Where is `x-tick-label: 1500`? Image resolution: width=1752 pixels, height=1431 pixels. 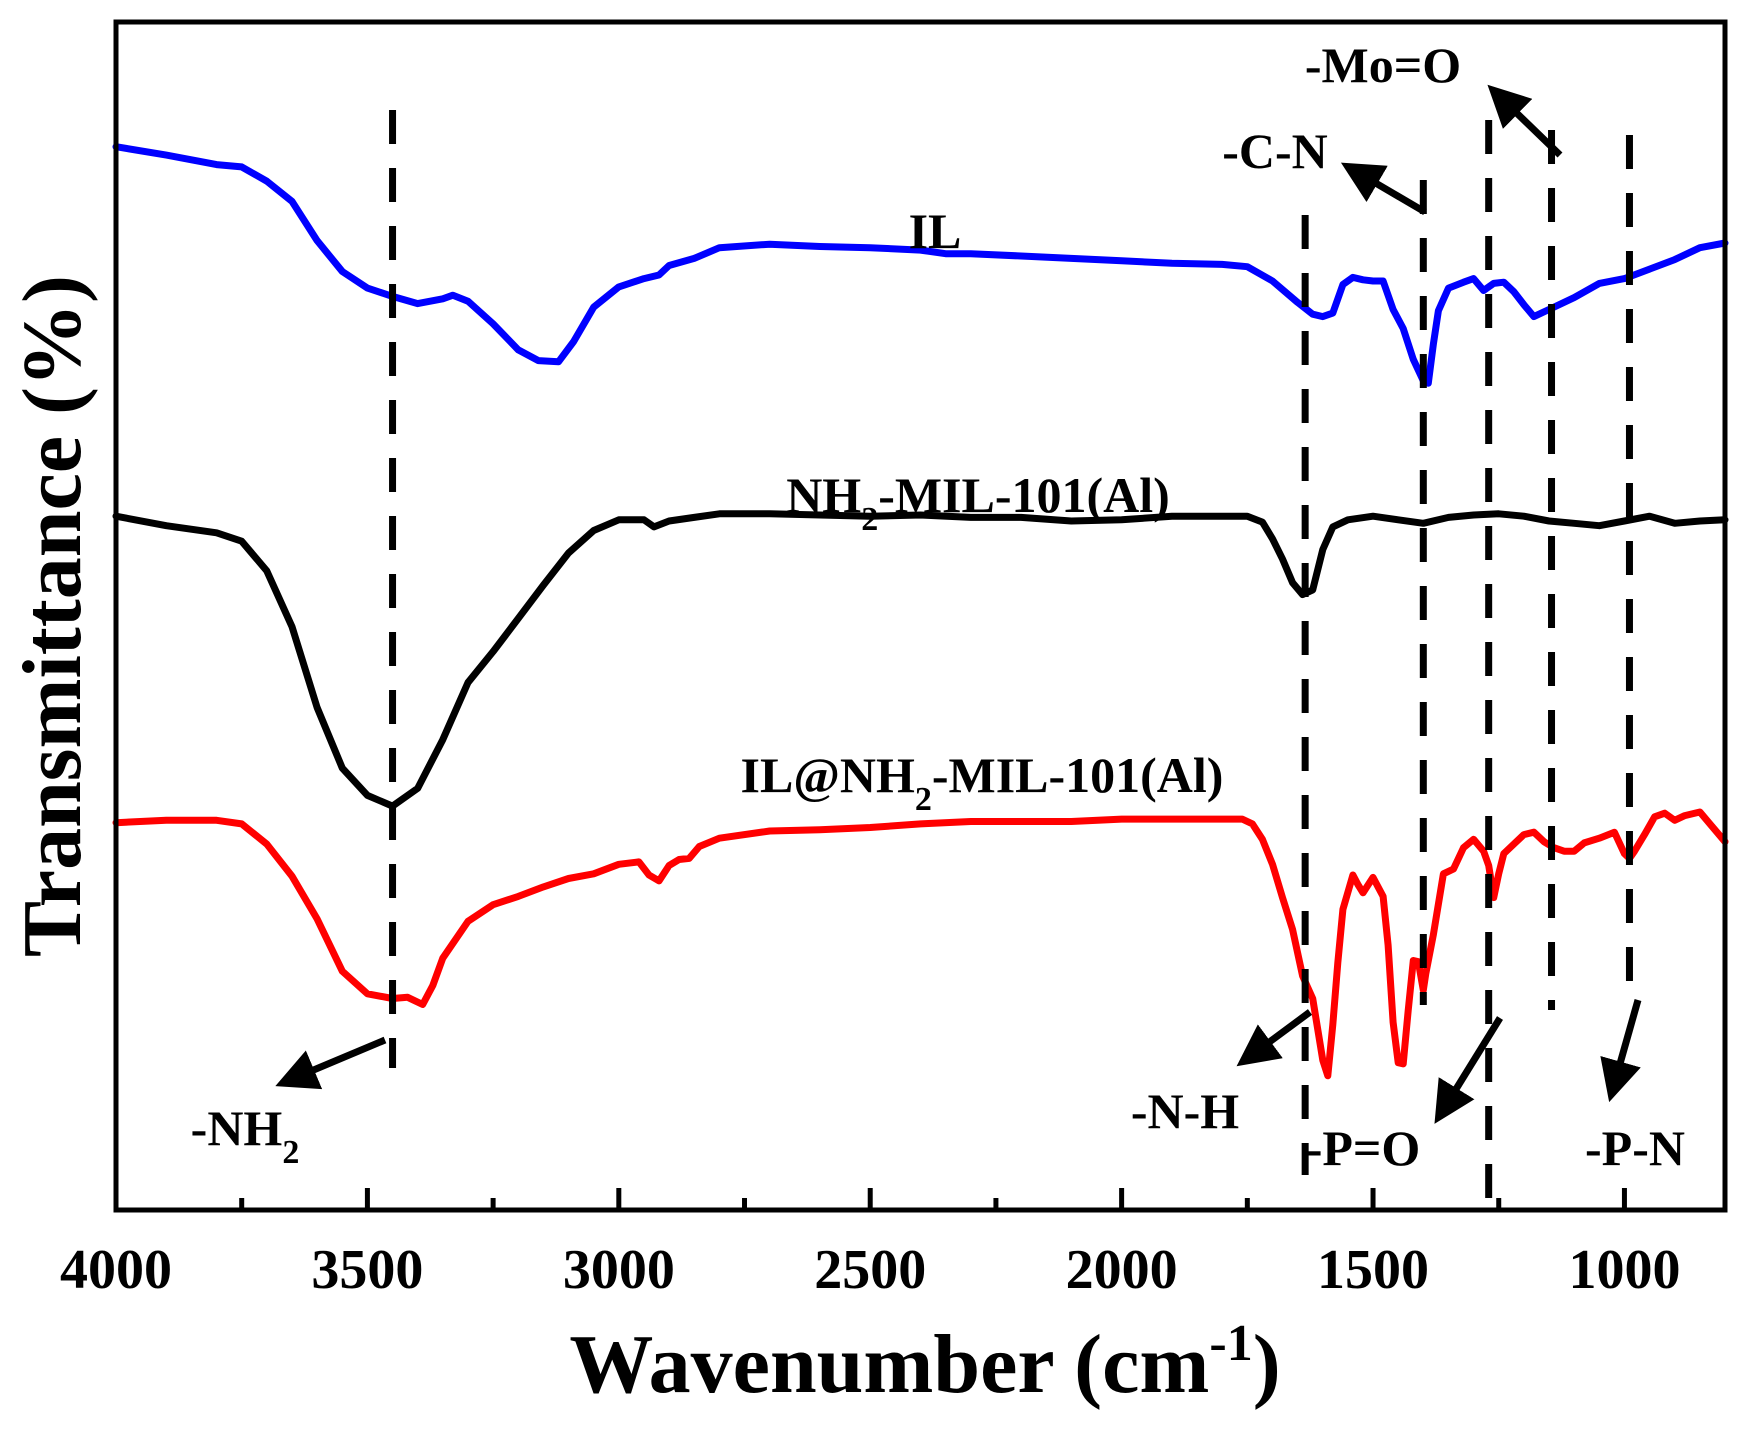
x-tick-label: 1500 is located at coordinates (1373, 1270).